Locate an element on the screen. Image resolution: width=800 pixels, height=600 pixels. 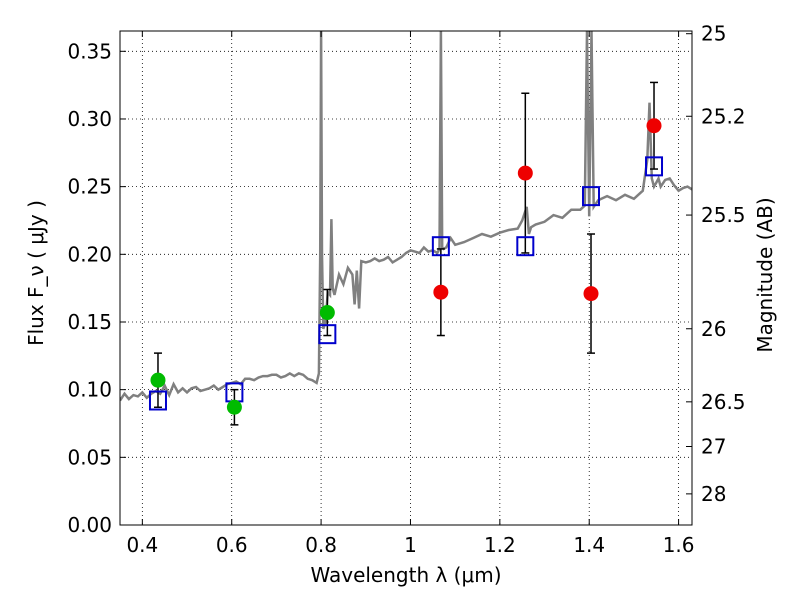
y2-tick-label: 25 is located at coordinates (713, 34).